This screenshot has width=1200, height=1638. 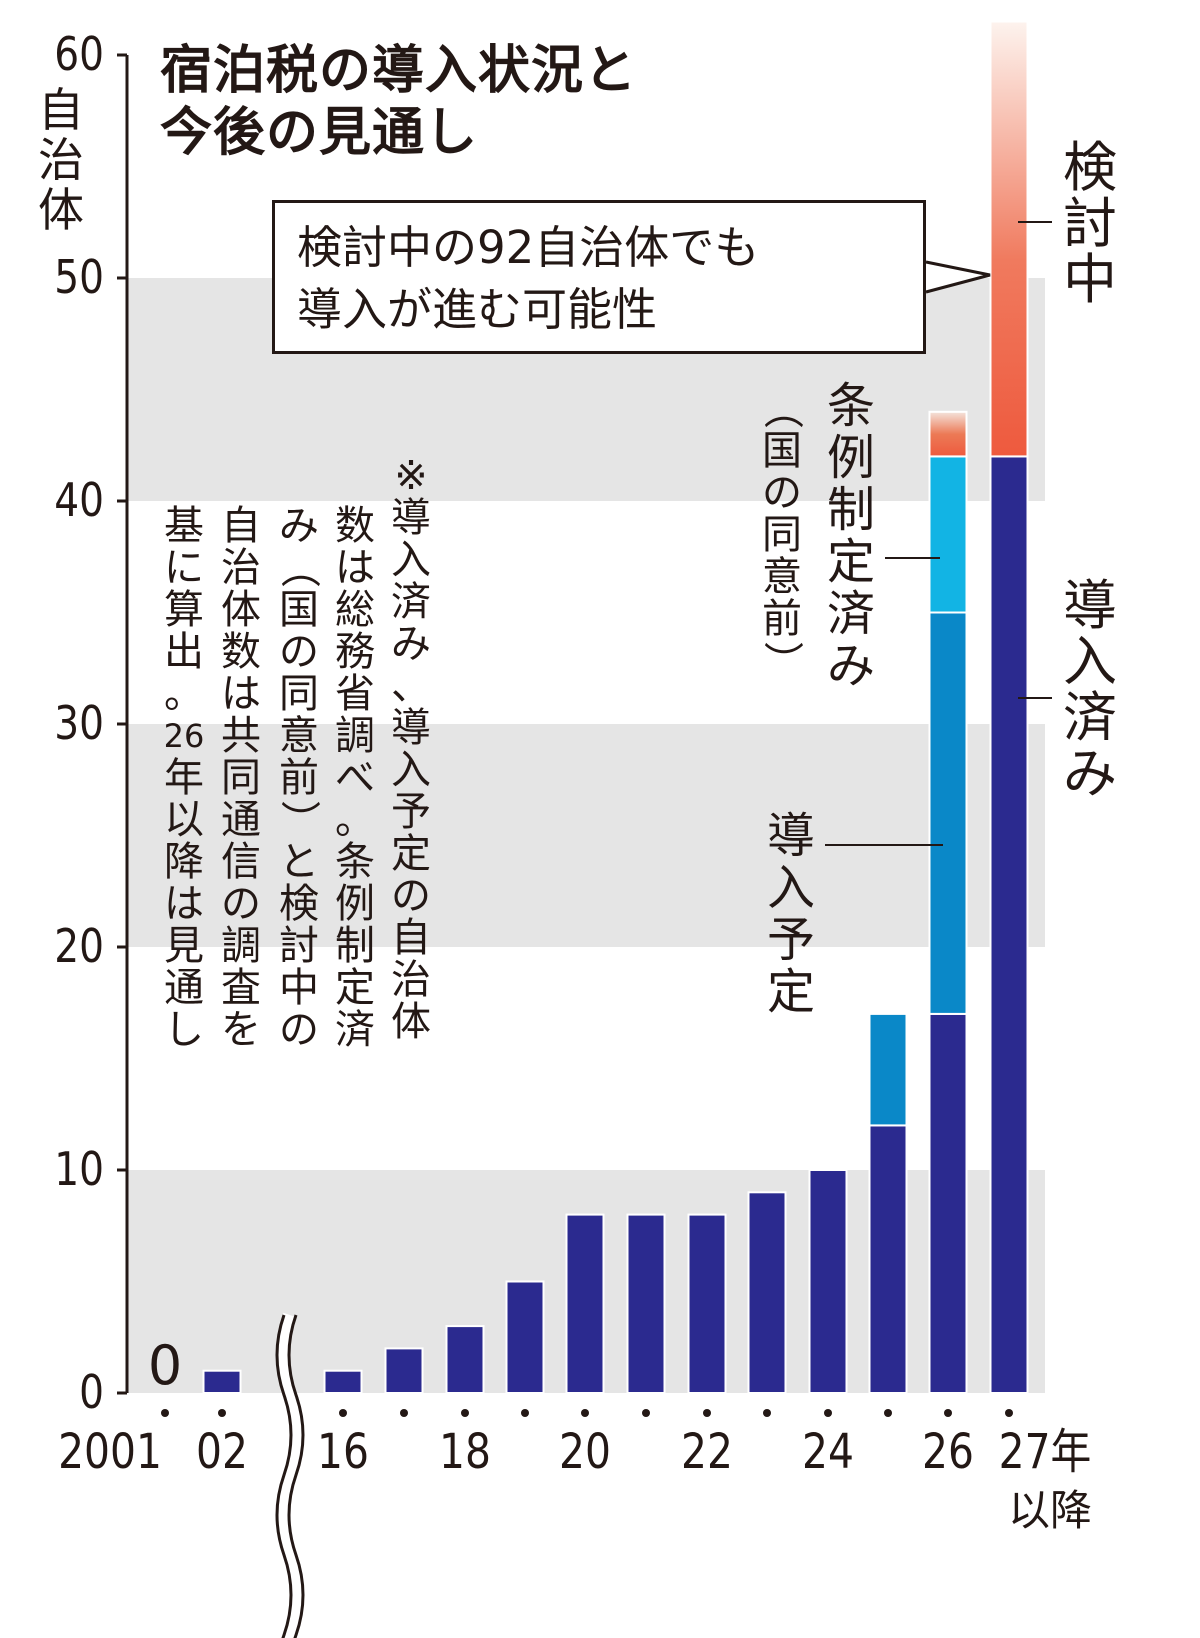 I want to click on label-ordinance-sub: （国の同意前）, so click(x=782, y=535).